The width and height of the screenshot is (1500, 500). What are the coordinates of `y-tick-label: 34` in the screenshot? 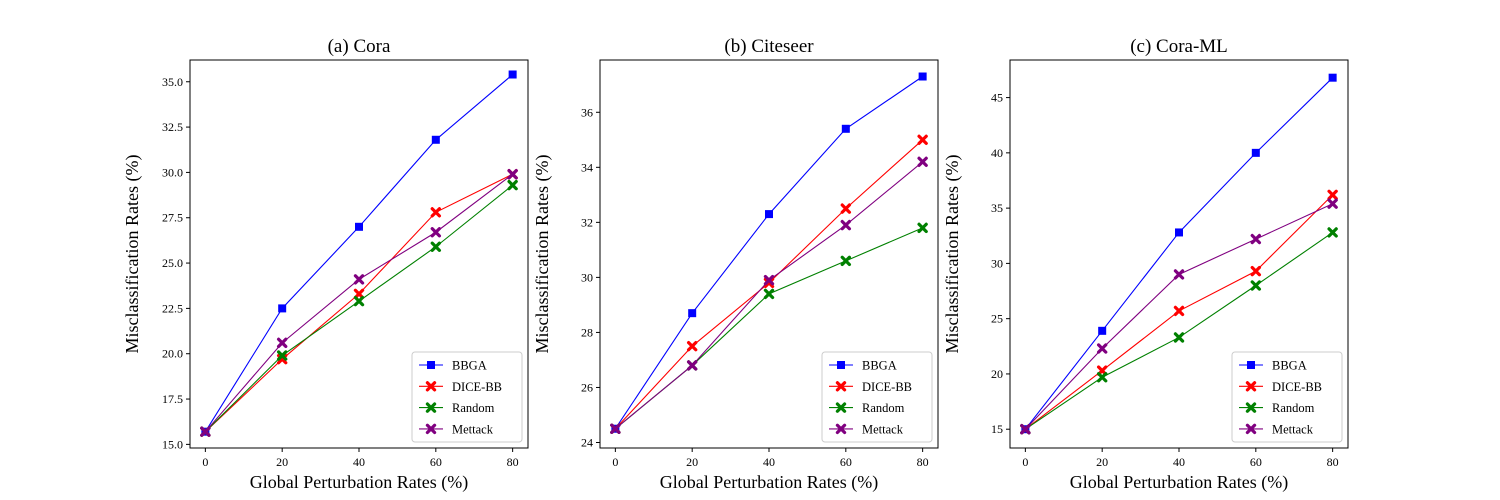 It's located at (587, 167).